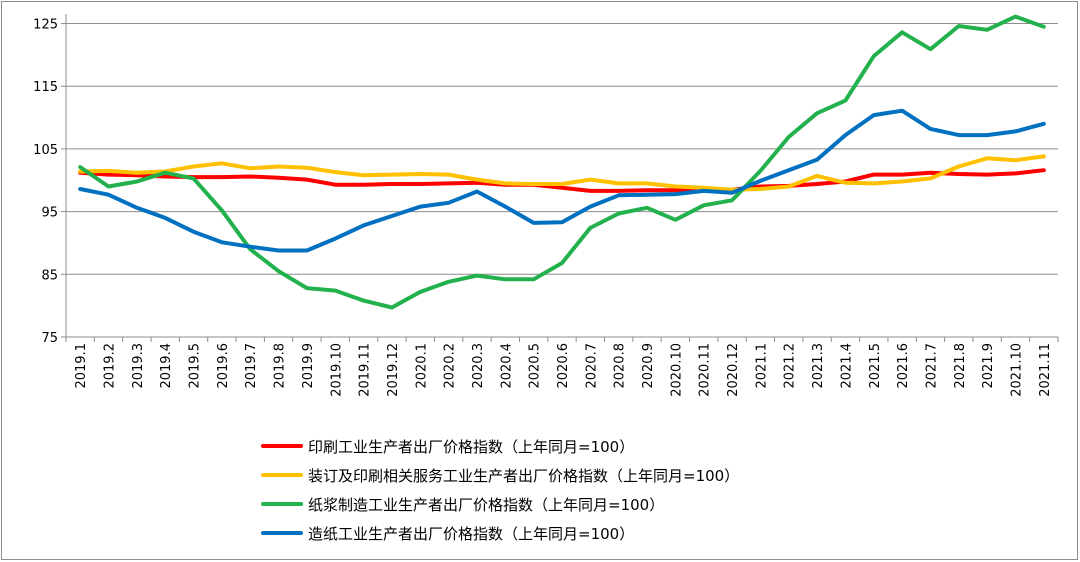 The image size is (1080, 562). What do you see at coordinates (1016, 370) in the screenshot?
I see `x-tick-label: 2021.10` at bounding box center [1016, 370].